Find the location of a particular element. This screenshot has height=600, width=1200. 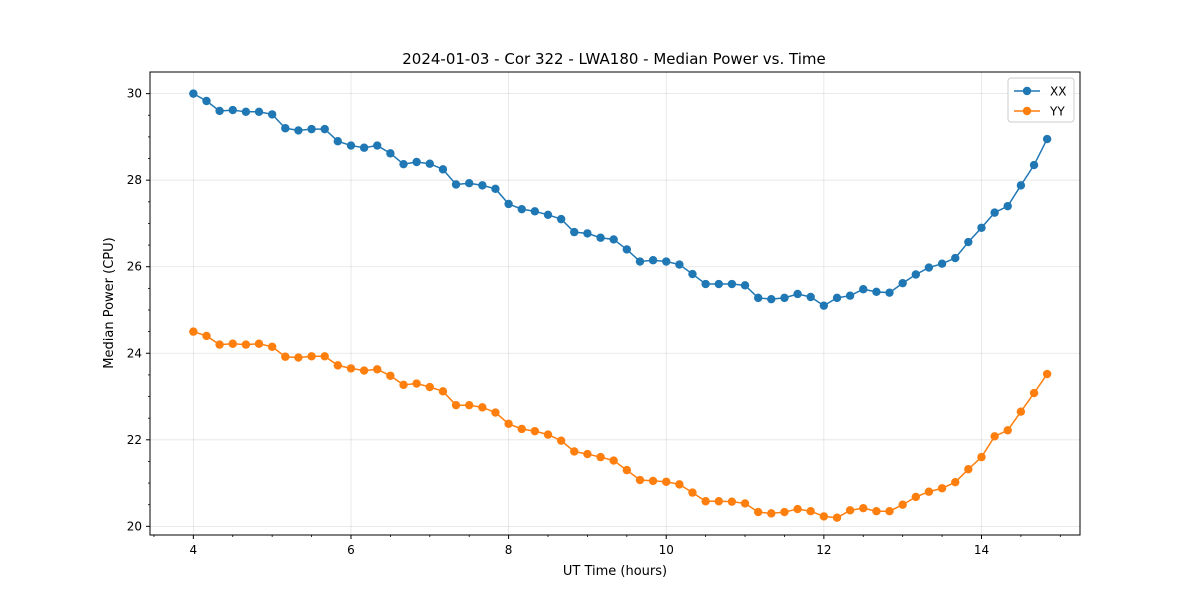

legend-label-yy: YY is located at coordinates (1057, 112).